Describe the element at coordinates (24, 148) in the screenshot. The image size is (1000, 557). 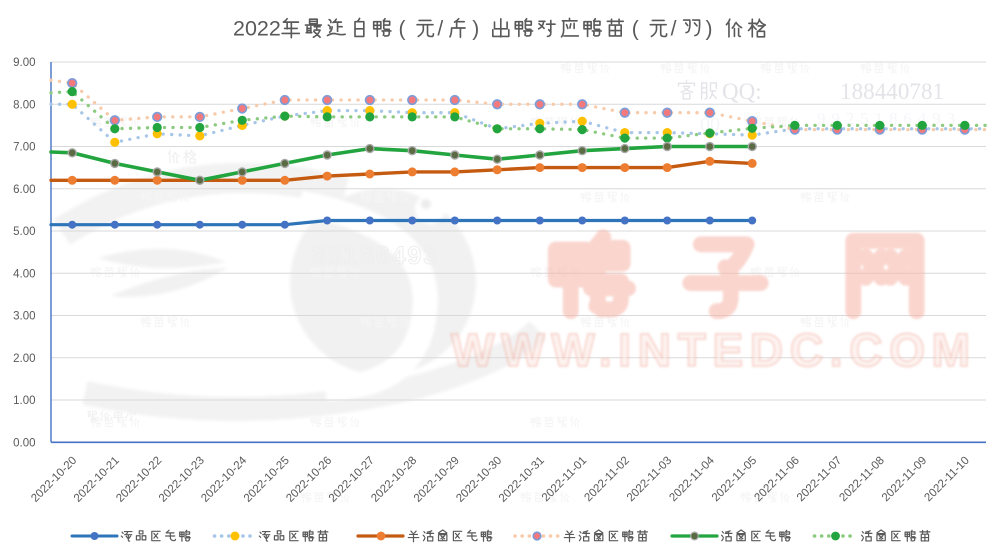
I see `svg-text: 7.00` at that location.